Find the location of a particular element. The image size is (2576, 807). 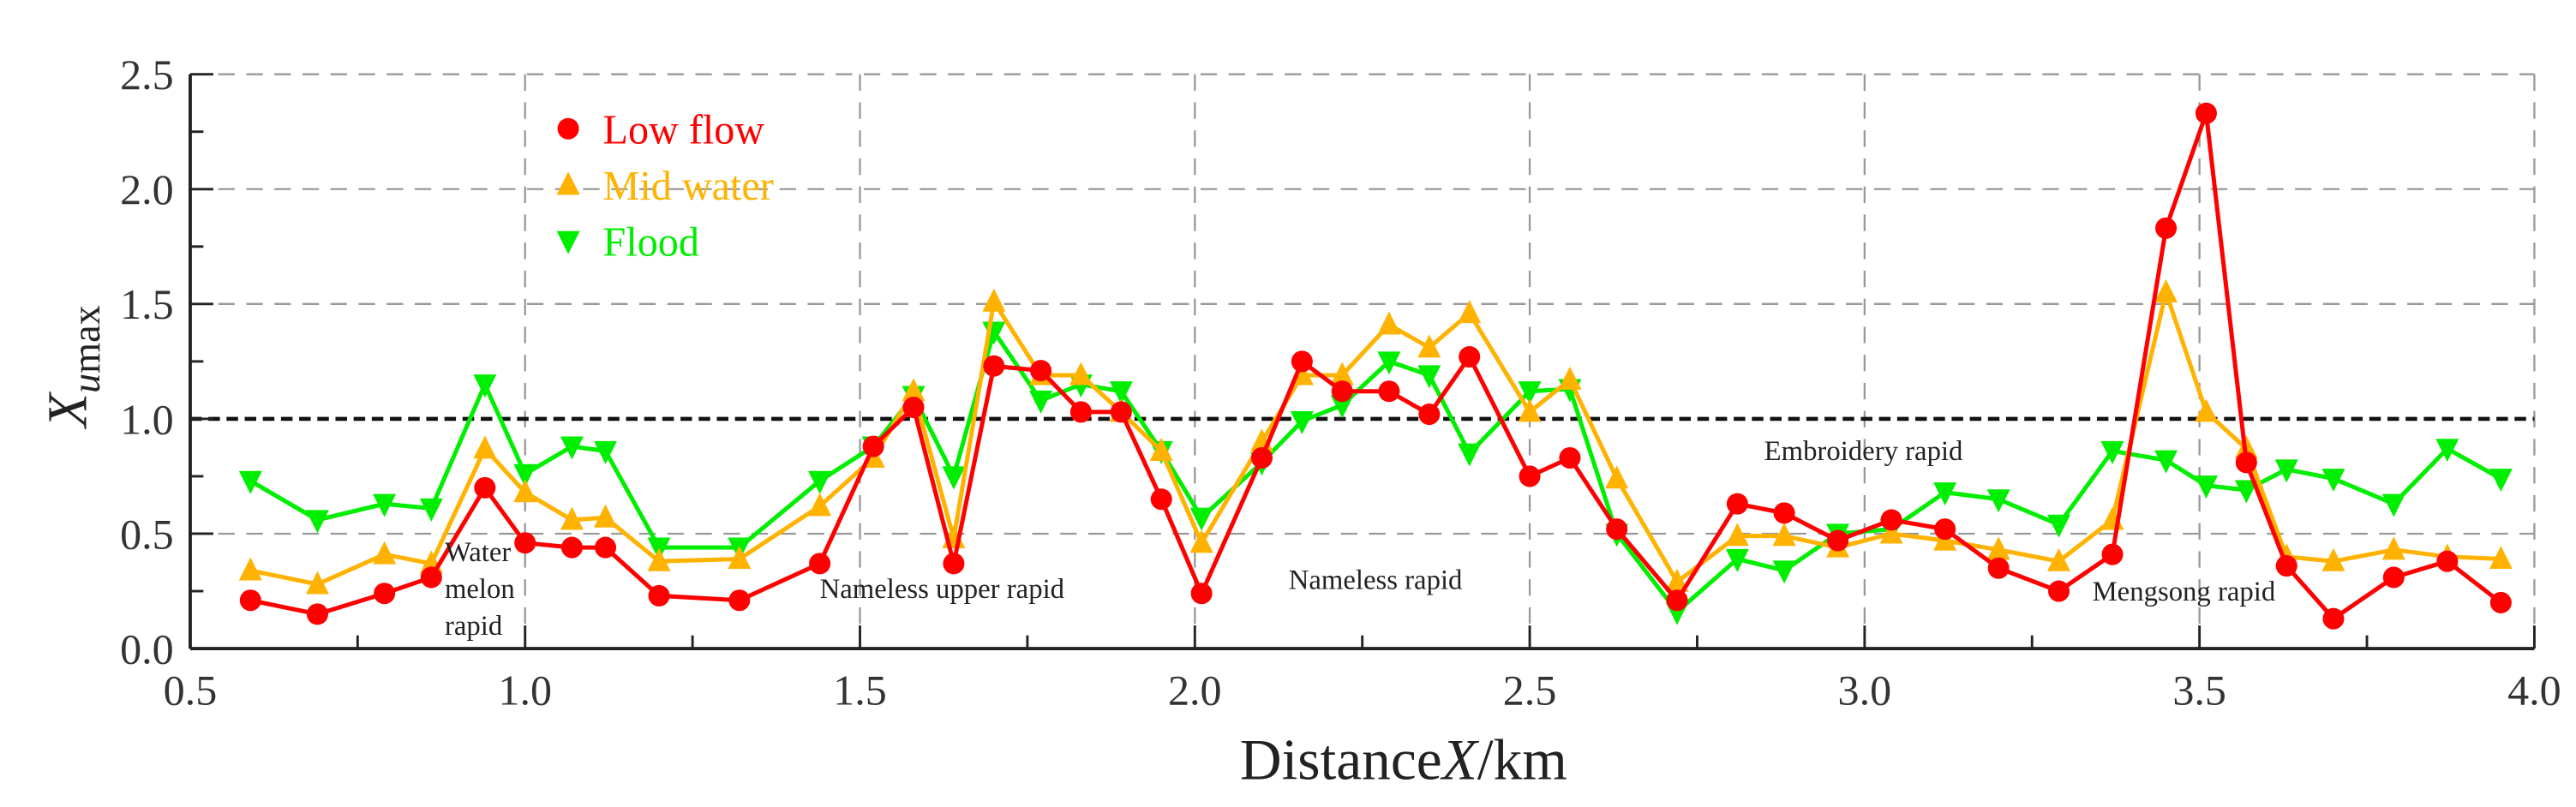

x-tick-label: 0.5 is located at coordinates (191, 690).